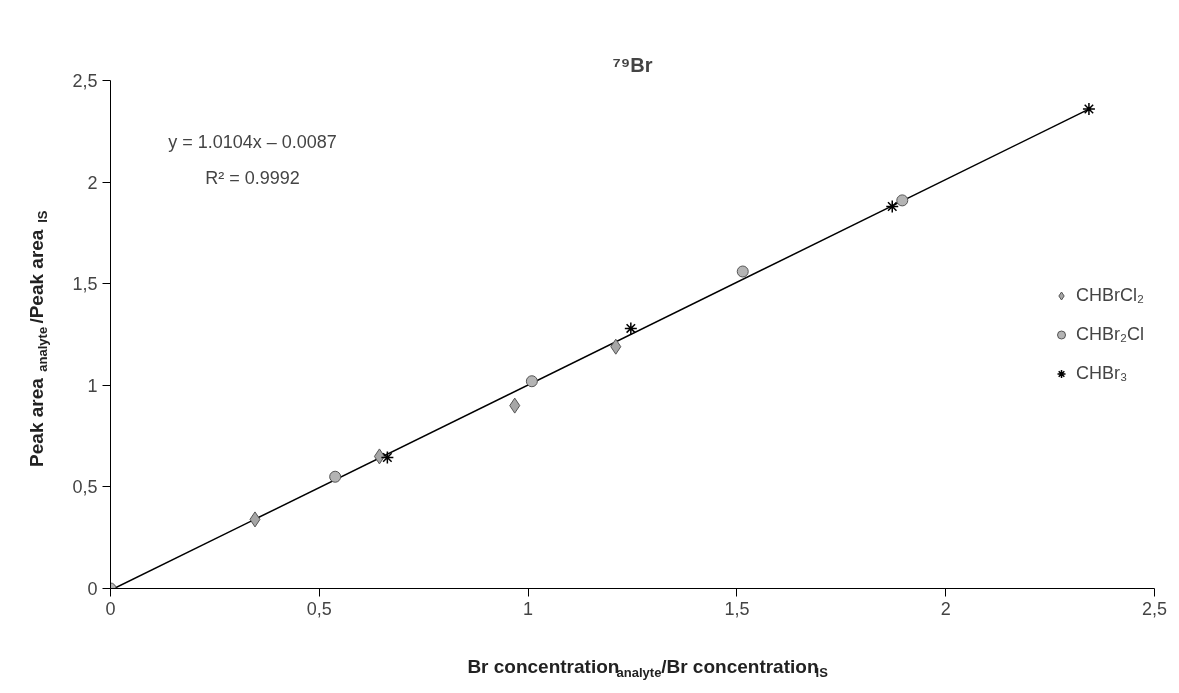 The height and width of the screenshot is (693, 1179). Describe the element at coordinates (1154, 608) in the screenshot. I see `x-tick-label: 2,5` at that location.